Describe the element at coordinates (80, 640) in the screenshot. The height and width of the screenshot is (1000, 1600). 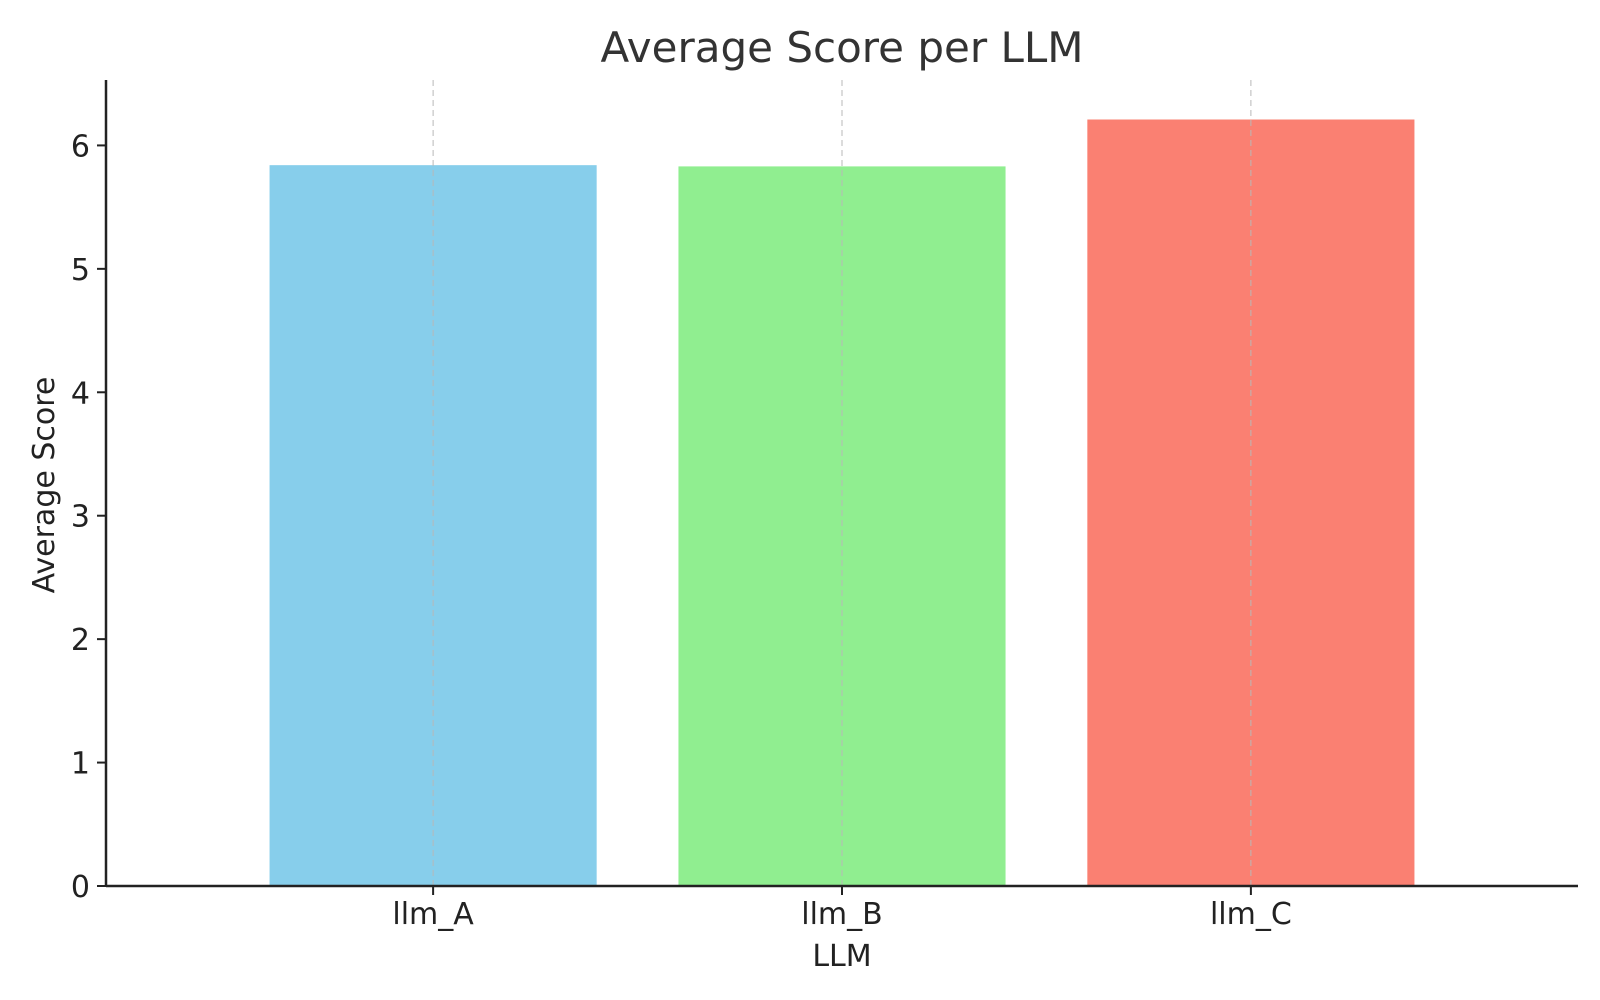
I see `y-tick-label: 2` at that location.